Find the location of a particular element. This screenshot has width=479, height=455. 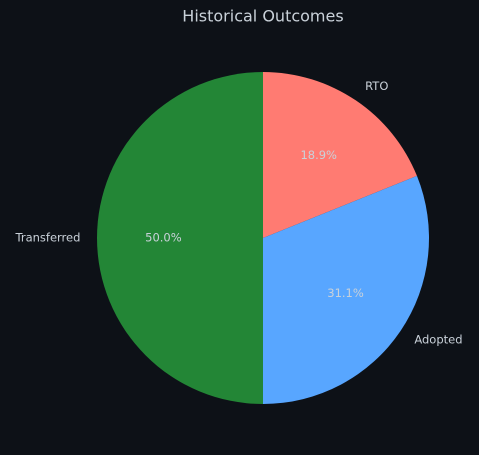

value-label: 18.9% is located at coordinates (318, 155).